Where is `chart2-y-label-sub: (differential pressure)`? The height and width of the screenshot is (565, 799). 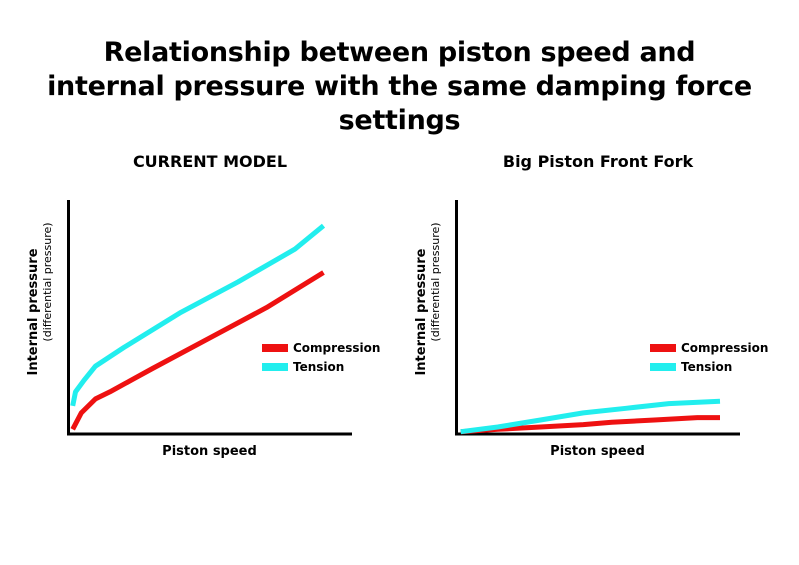
chart2-y-label-sub: (differential pressure) is located at coordinates (435, 281).